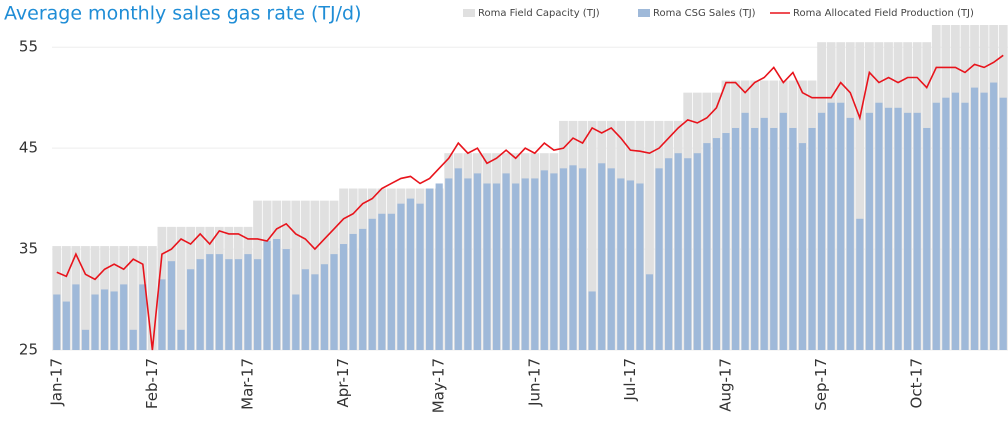  Describe the element at coordinates (917, 383) in the screenshot. I see `x-tick-label: Oct-17` at that location.